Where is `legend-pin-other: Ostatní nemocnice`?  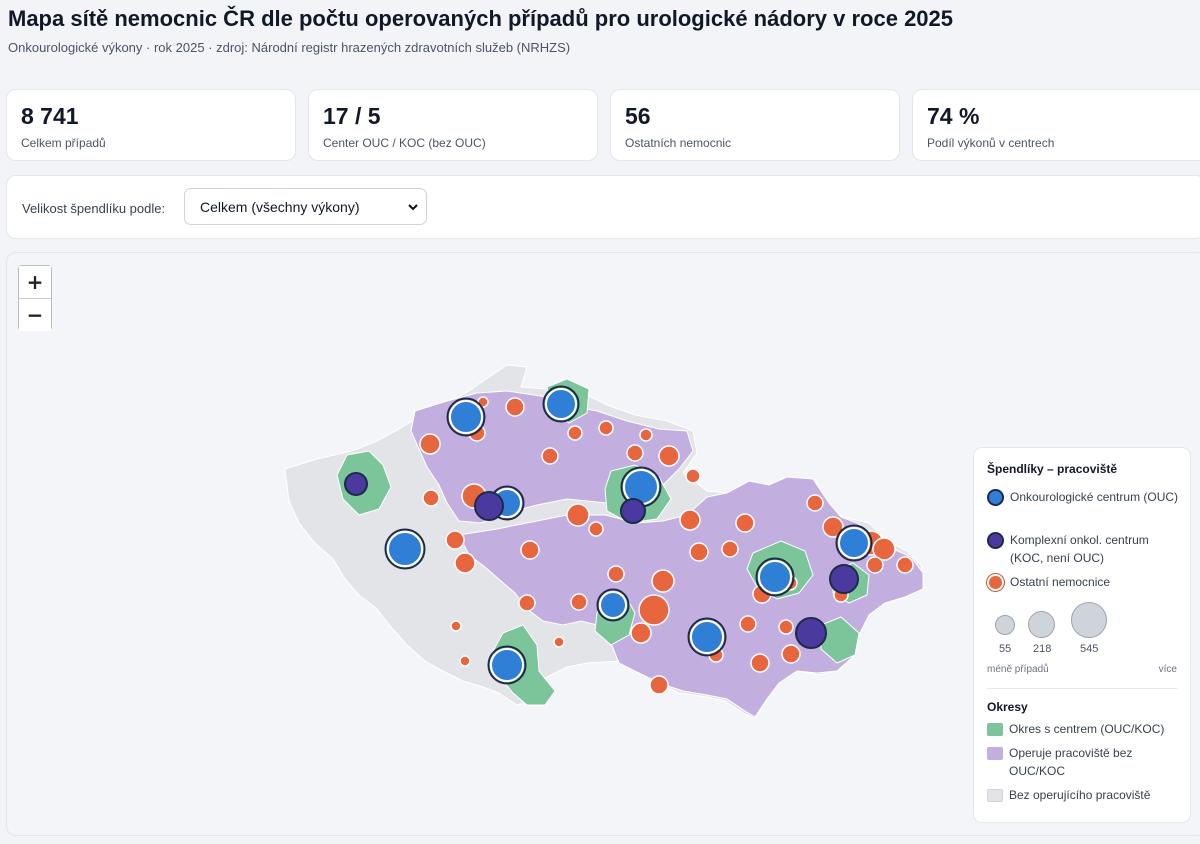
legend-pin-other: Ostatní nemocnice is located at coordinates (1083, 582).